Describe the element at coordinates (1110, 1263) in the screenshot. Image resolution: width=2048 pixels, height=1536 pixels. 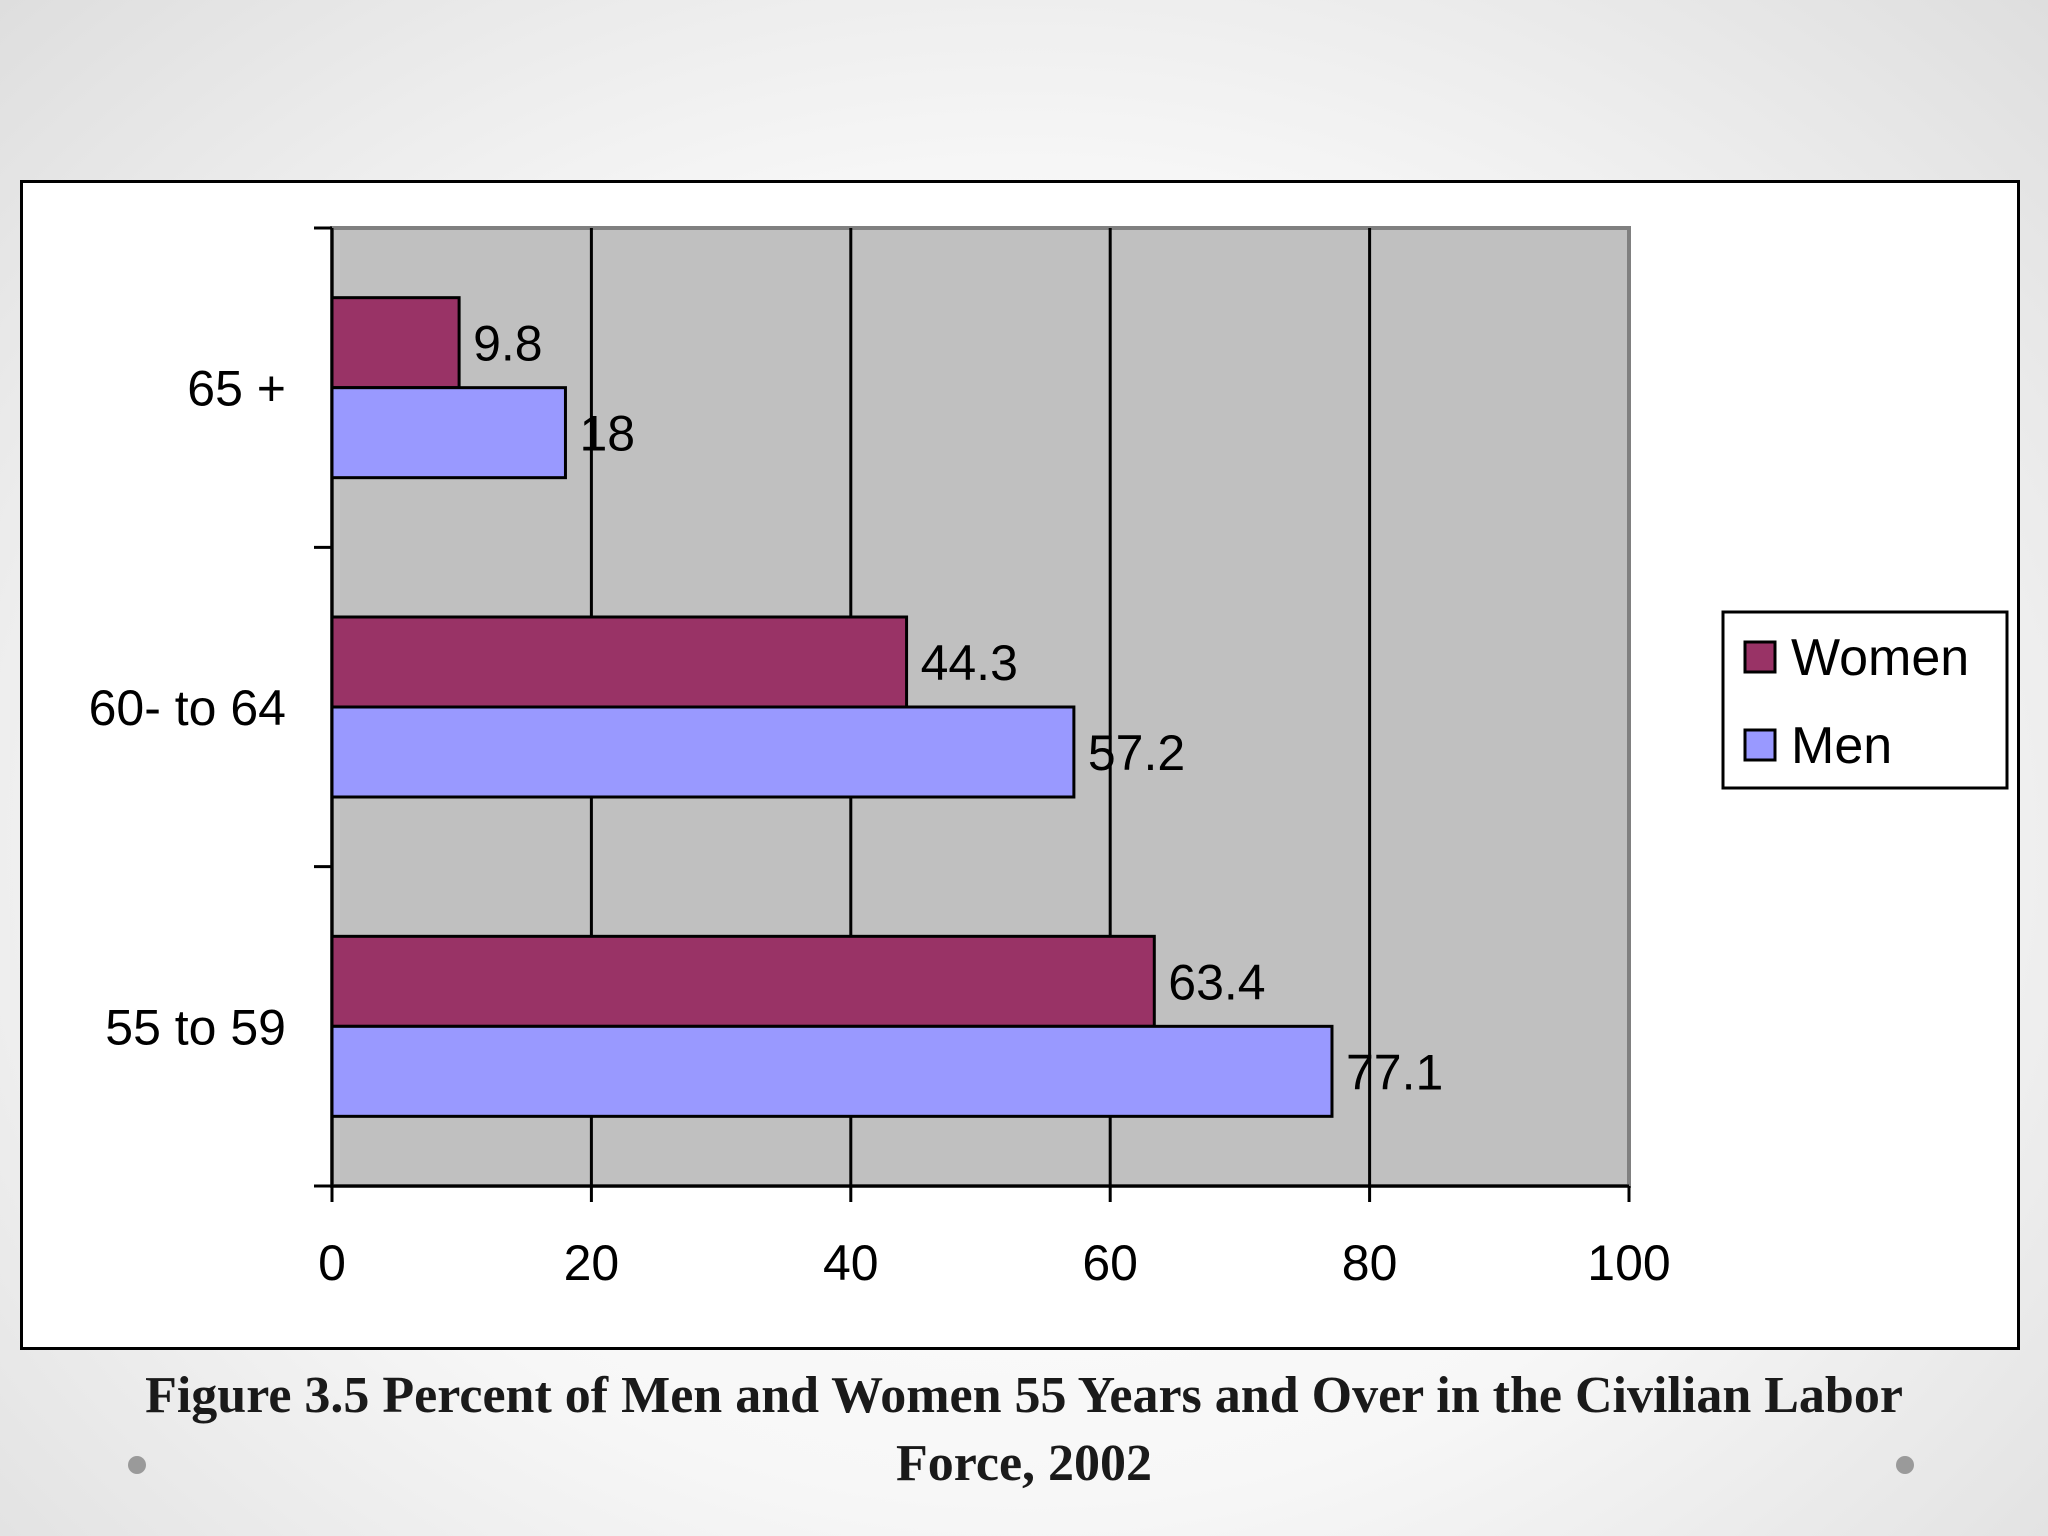
I see `x-tick-label: 60` at that location.